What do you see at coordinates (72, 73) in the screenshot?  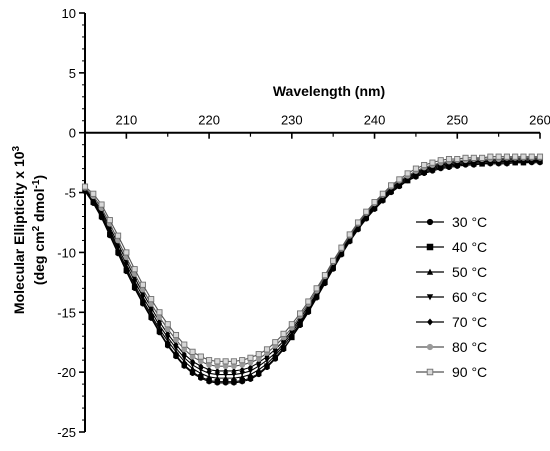 I see `y-tick-label: 5` at bounding box center [72, 73].